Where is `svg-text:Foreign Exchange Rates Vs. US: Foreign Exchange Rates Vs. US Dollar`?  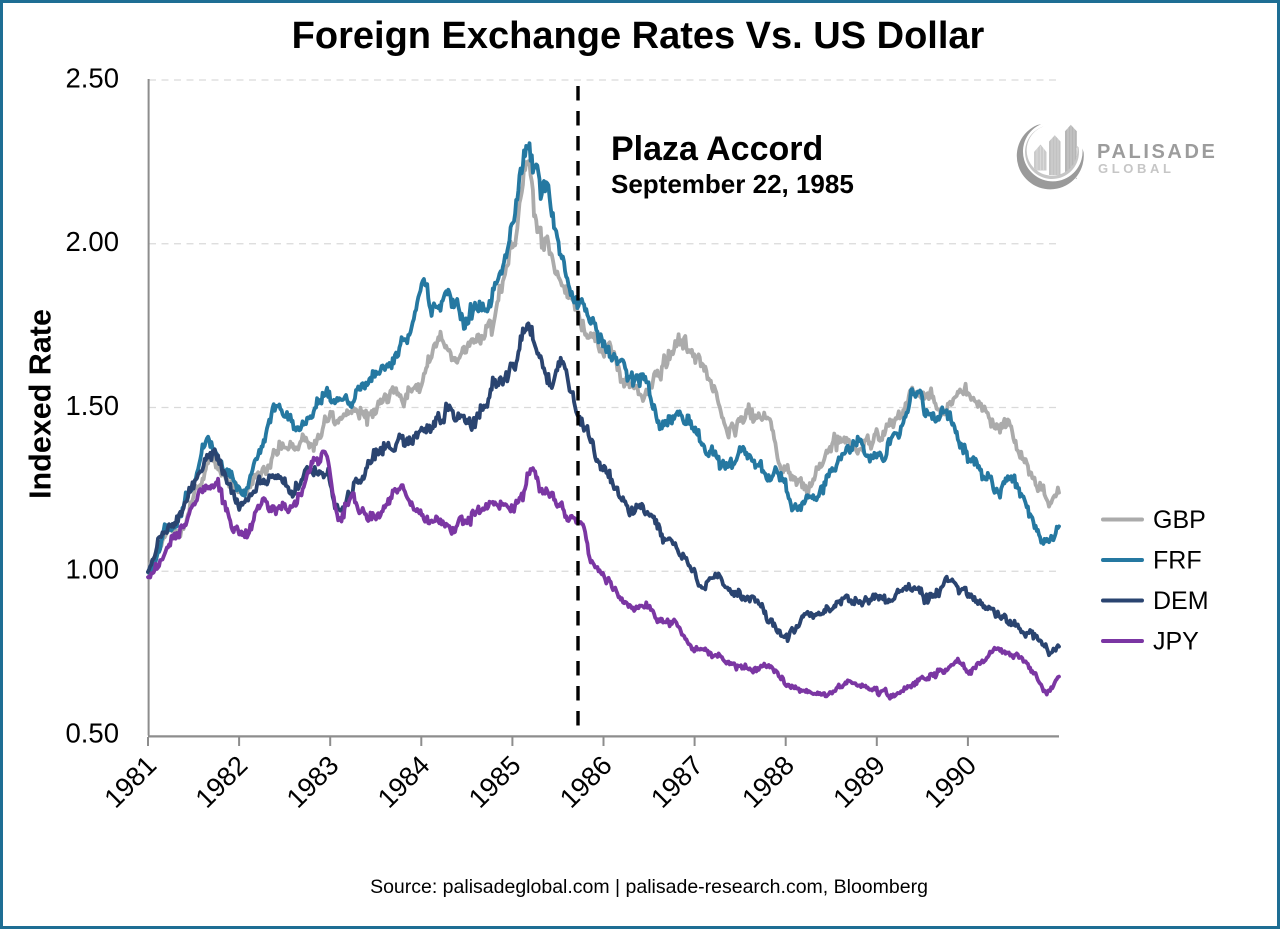
svg-text:Foreign Exchange Rates Vs. US: Foreign Exchange Rates Vs. US Dollar is located at coordinates (638, 36).